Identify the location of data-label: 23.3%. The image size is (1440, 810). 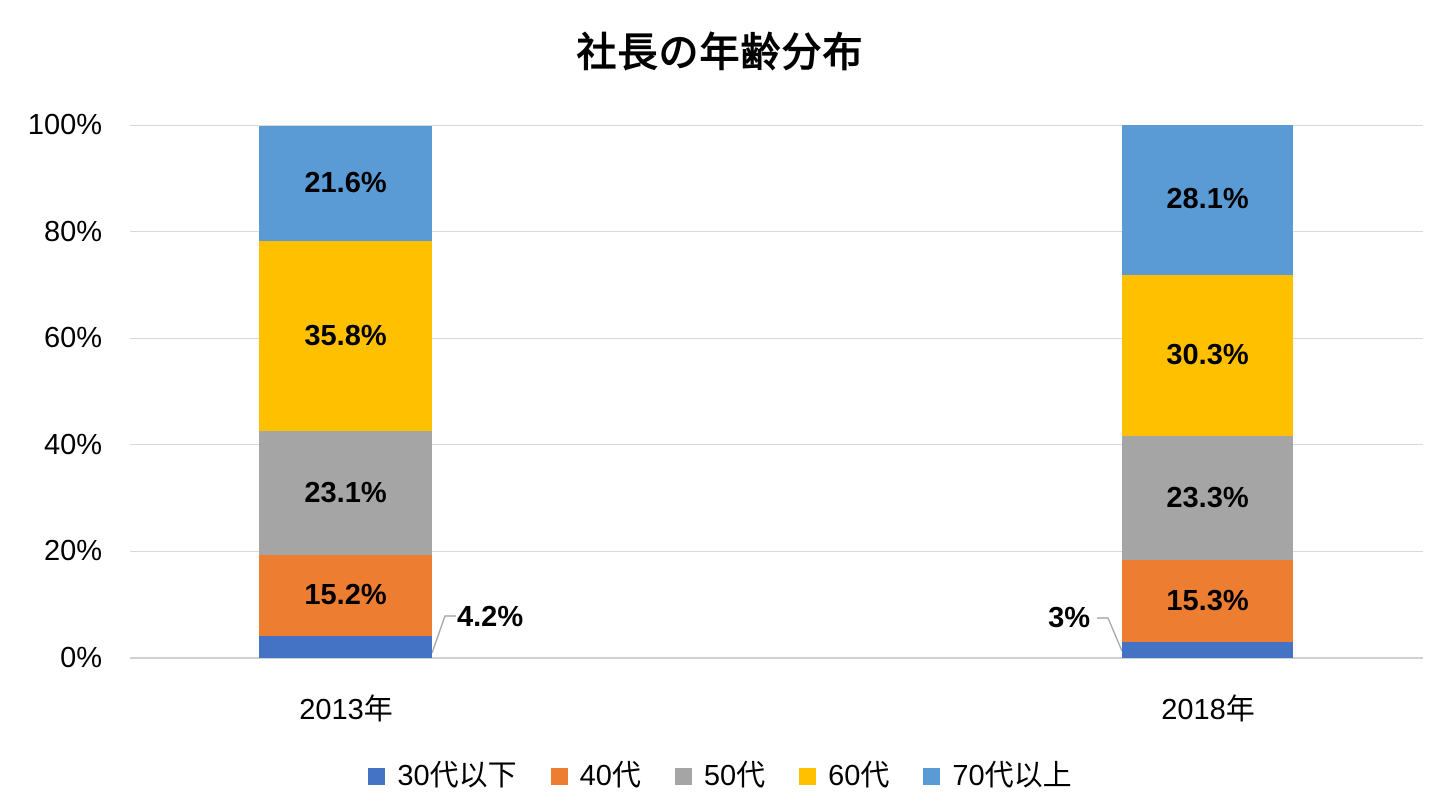
(1207, 497).